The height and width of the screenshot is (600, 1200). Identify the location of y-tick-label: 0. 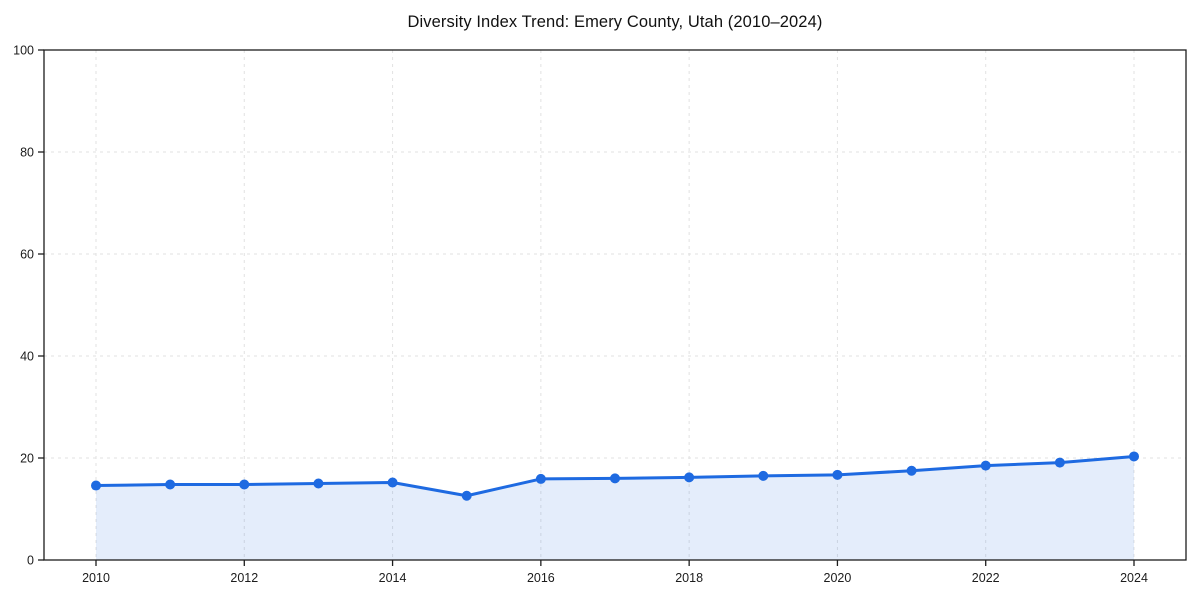
(30, 561).